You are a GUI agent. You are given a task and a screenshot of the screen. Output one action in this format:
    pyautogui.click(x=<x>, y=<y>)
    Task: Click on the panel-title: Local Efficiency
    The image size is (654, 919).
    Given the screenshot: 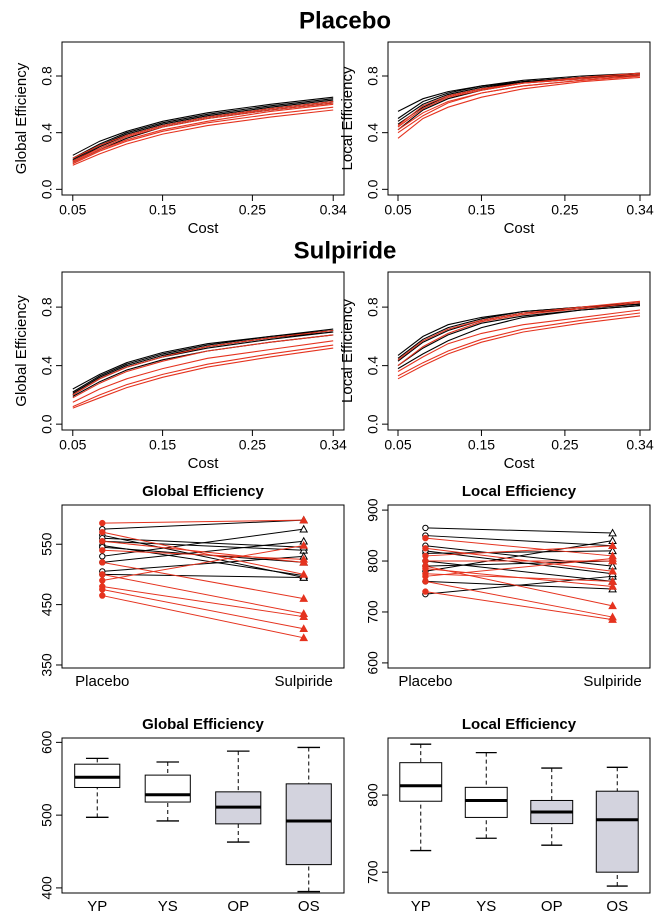 What is the action you would take?
    pyautogui.click(x=519, y=491)
    